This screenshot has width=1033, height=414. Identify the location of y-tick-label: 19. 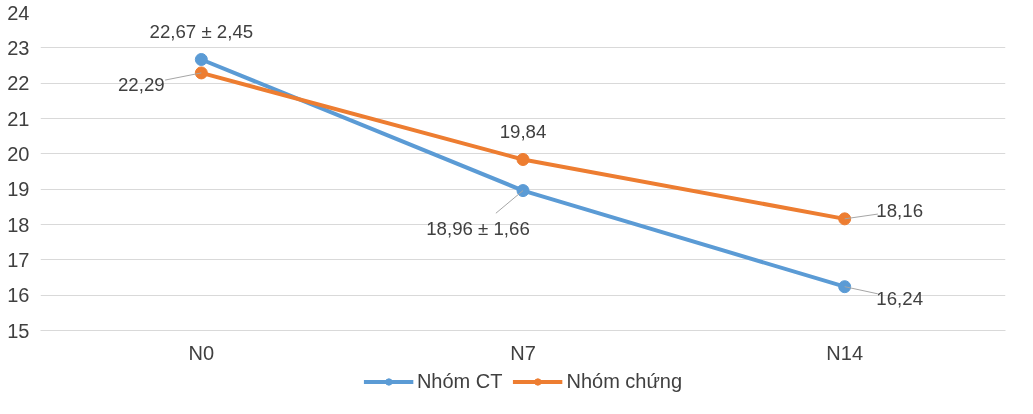
(18, 189).